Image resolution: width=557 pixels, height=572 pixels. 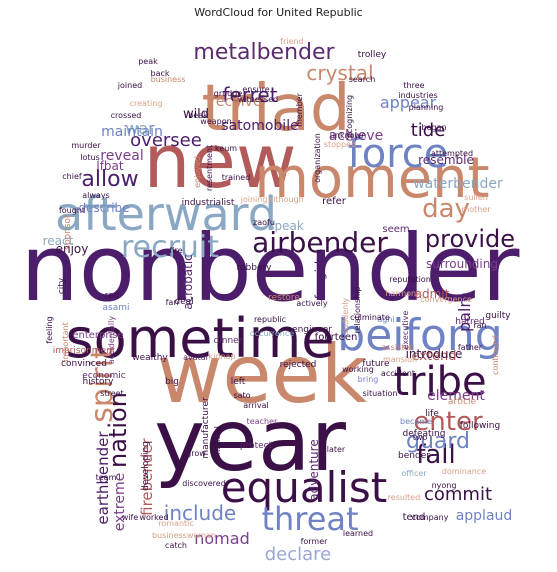 What do you see at coordinates (312, 303) in the screenshot?
I see `word-actively: actively` at bounding box center [312, 303].